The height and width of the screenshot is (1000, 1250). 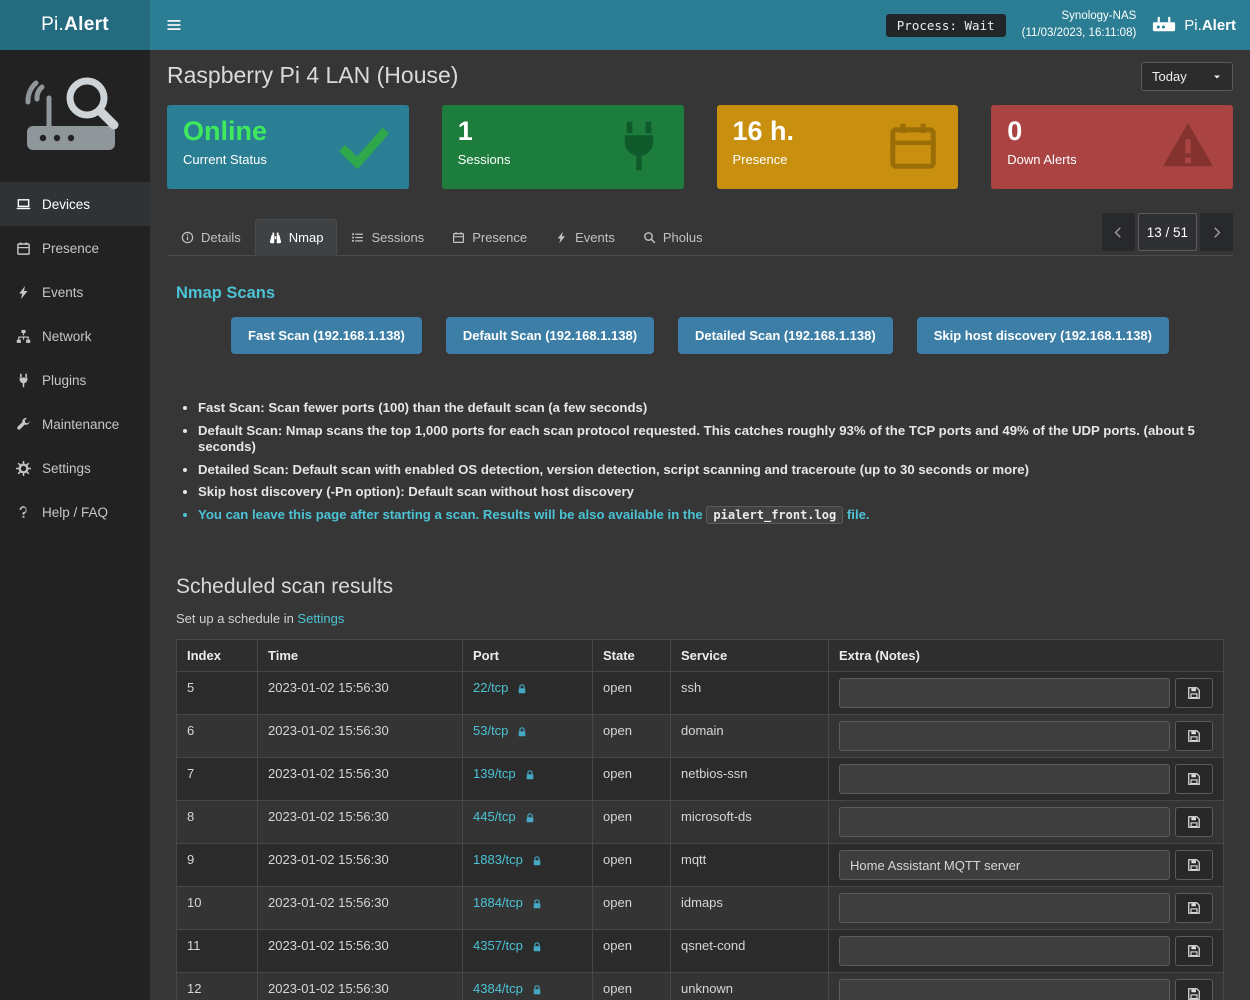 What do you see at coordinates (498, 860) in the screenshot?
I see `port-link: 1883/tcp` at bounding box center [498, 860].